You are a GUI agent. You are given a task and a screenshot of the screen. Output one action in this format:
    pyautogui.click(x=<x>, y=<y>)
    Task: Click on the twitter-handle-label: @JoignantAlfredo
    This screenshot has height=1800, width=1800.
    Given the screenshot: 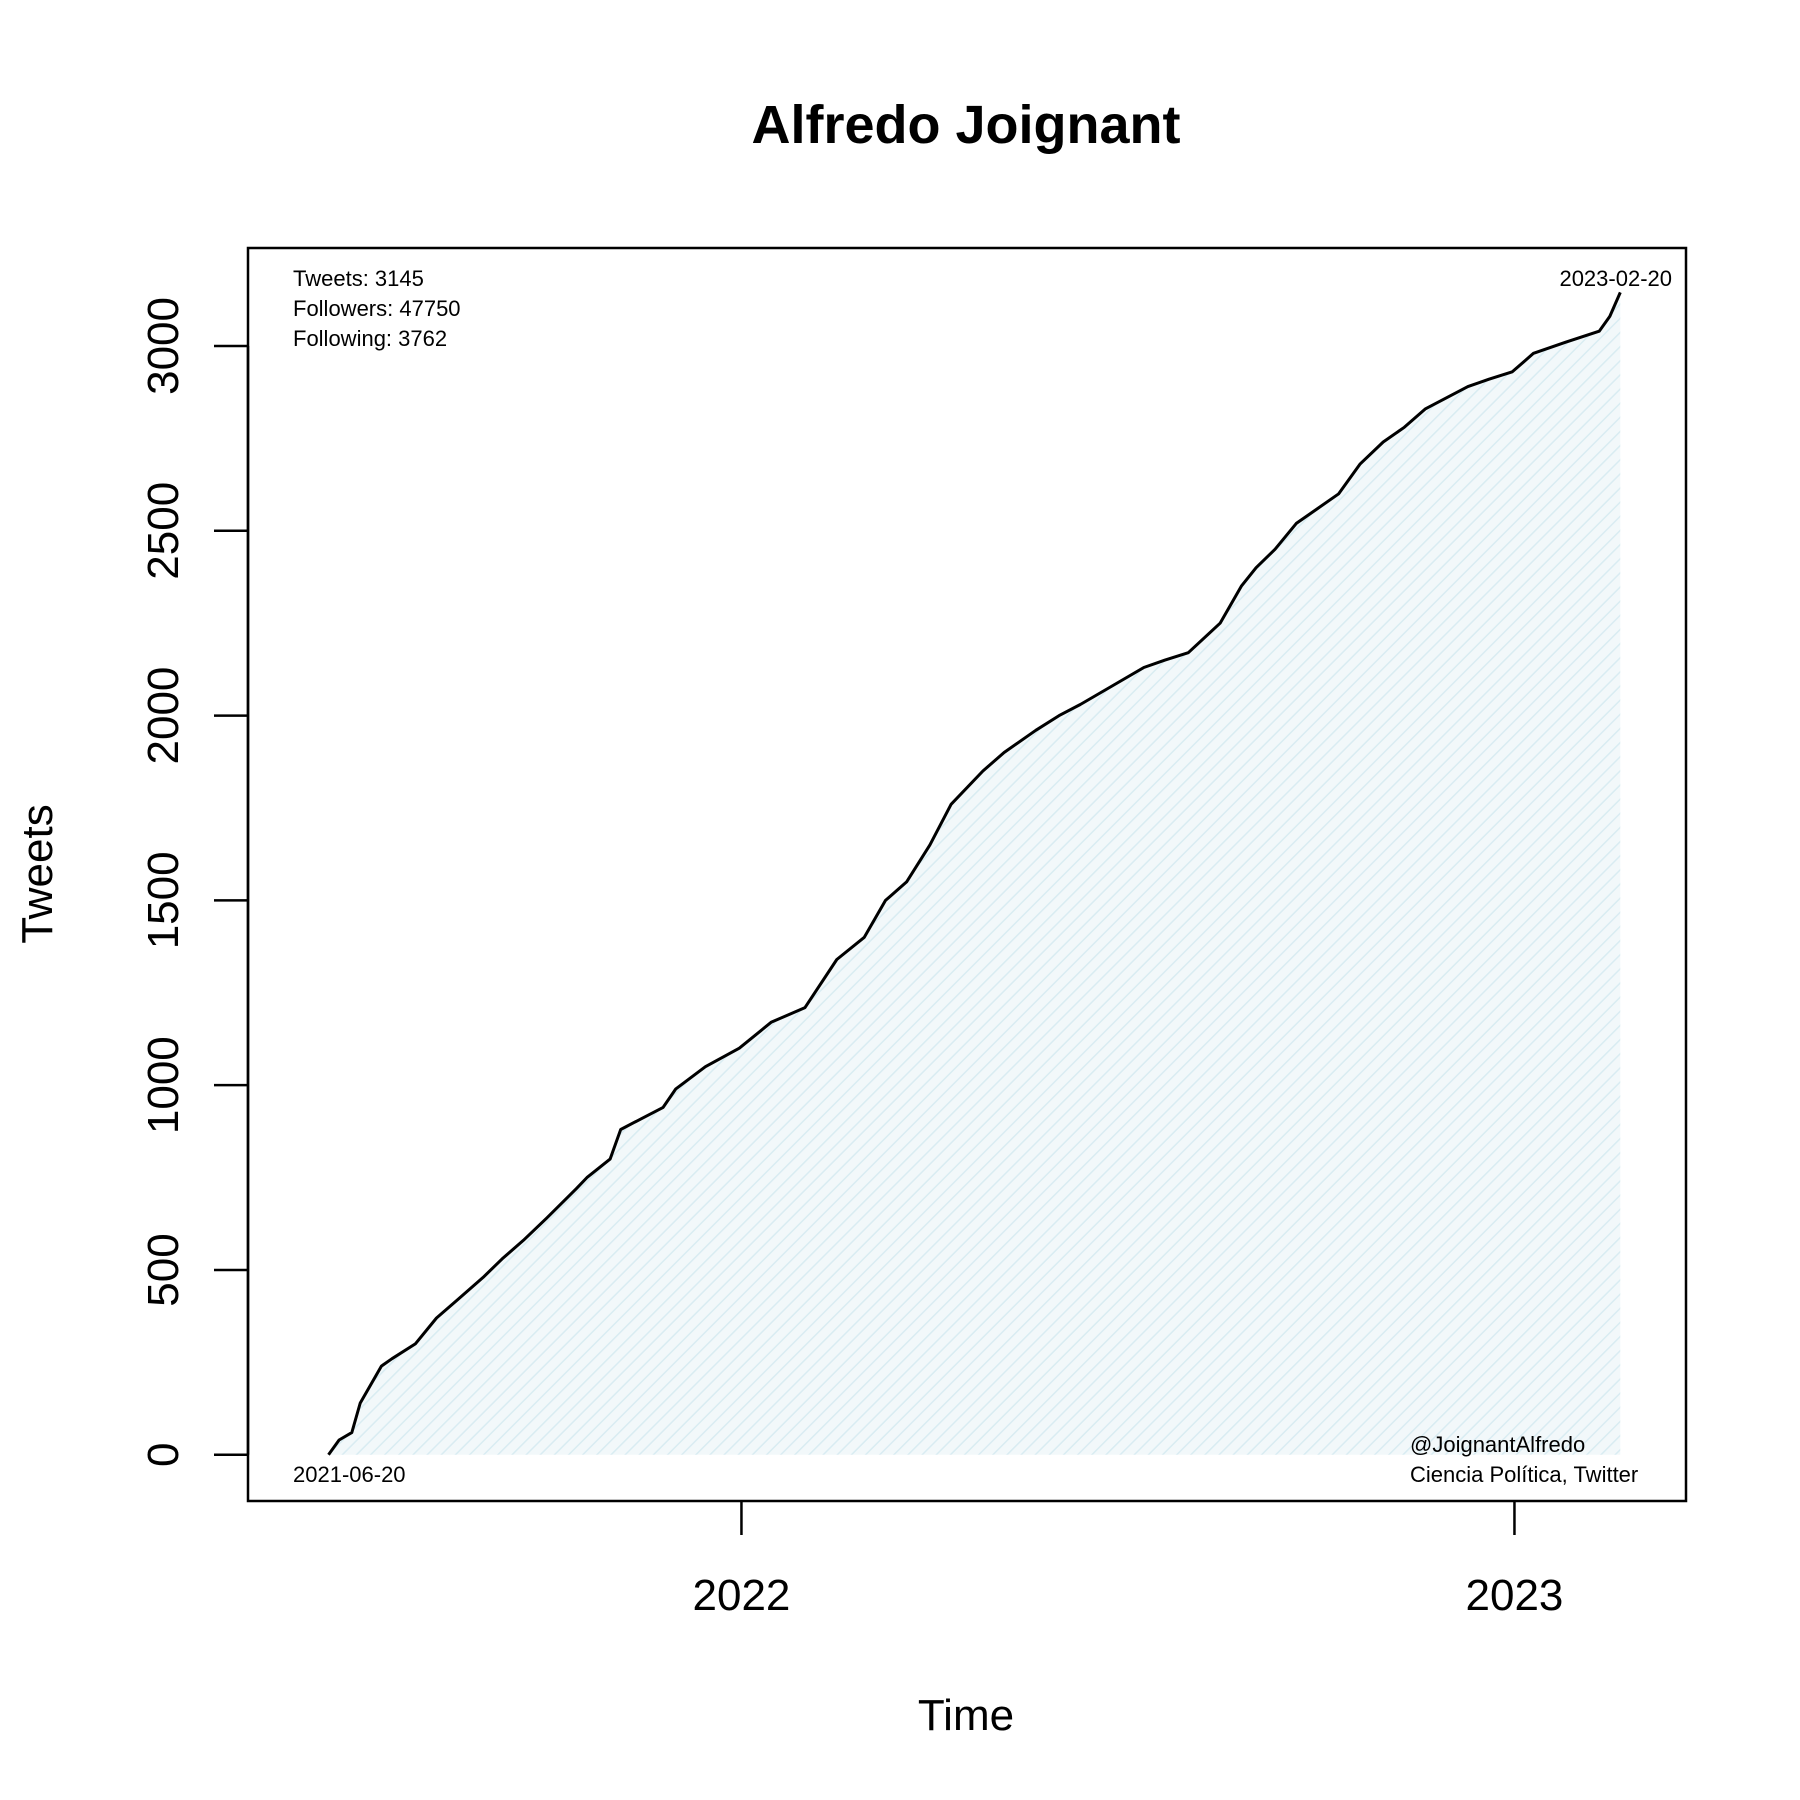 What is the action you would take?
    pyautogui.click(x=1497, y=1444)
    